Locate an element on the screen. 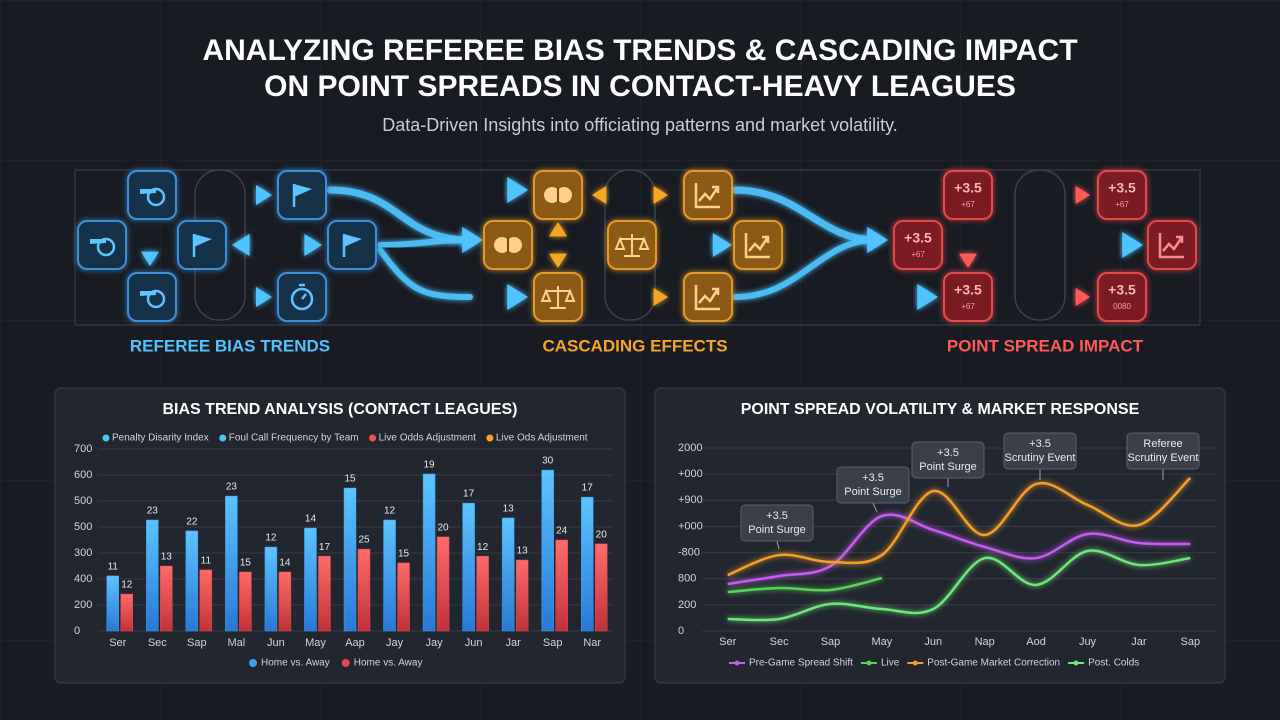  x-tick-label: Aod is located at coordinates (1036, 642).